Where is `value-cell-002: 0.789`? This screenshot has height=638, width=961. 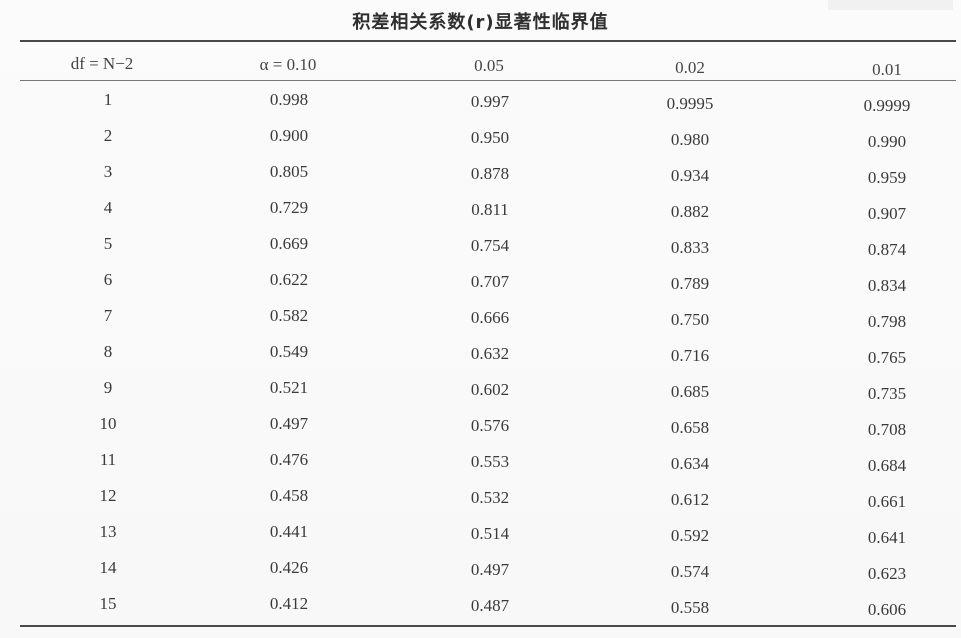
value-cell-002: 0.789 is located at coordinates (690, 283).